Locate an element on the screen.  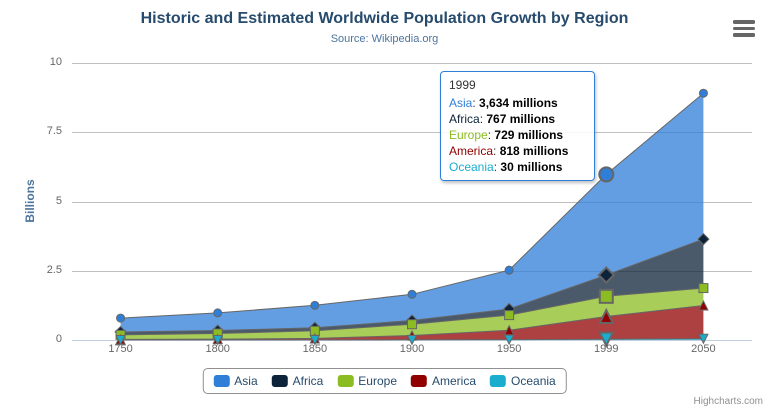
chart-subtitle: Source: Wikipedia.org is located at coordinates (384, 39).